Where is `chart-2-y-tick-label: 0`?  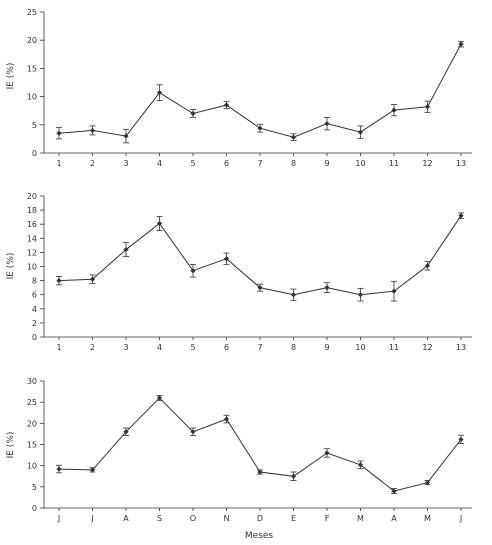 chart-2-y-tick-label: 0 is located at coordinates (34, 337).